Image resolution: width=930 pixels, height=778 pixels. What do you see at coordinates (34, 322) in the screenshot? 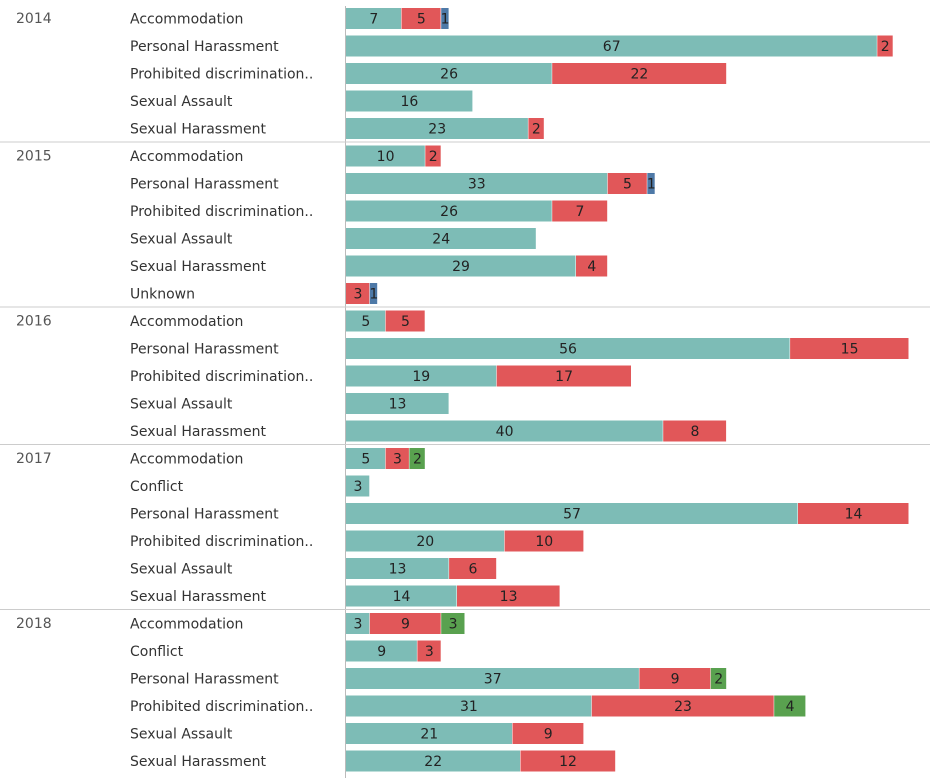
I see `year-label: 2016` at bounding box center [34, 322].